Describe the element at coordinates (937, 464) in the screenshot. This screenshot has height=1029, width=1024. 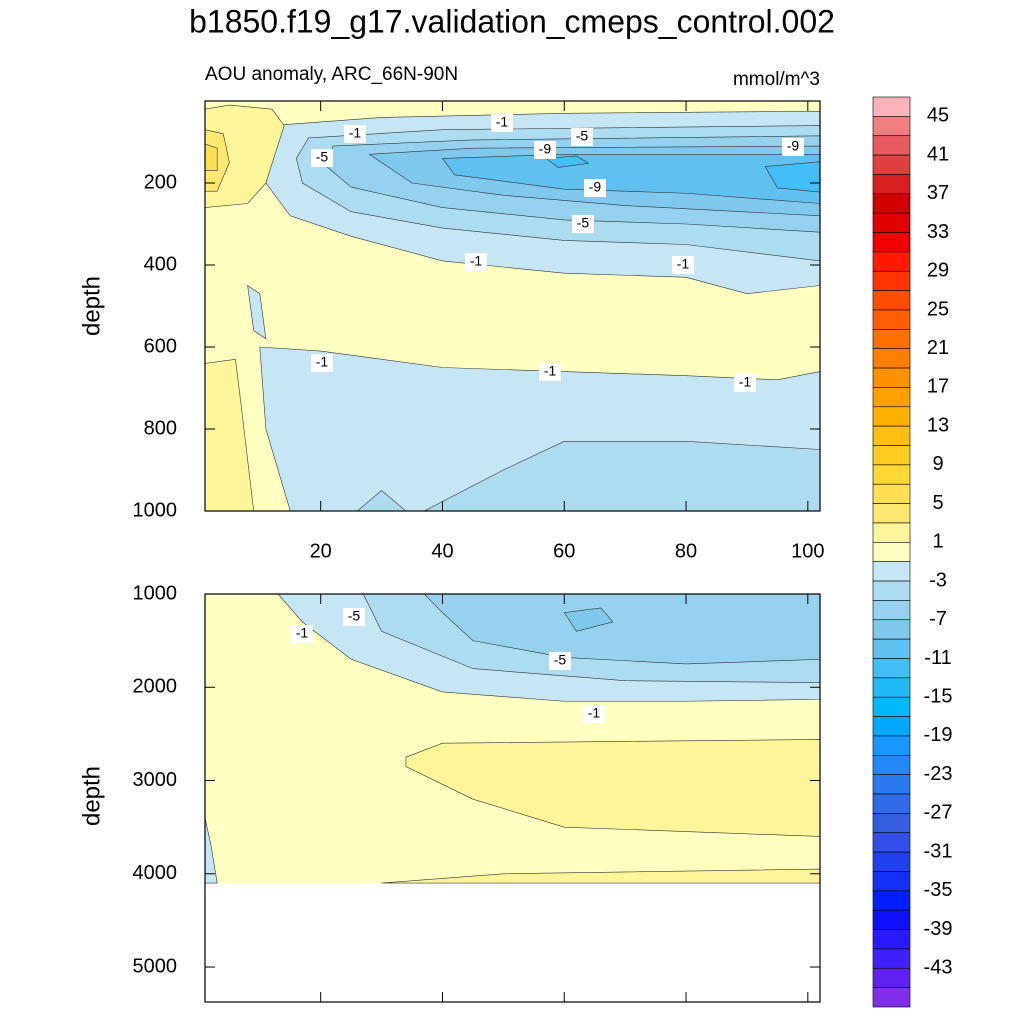
I see `colorbar-label: 9` at that location.